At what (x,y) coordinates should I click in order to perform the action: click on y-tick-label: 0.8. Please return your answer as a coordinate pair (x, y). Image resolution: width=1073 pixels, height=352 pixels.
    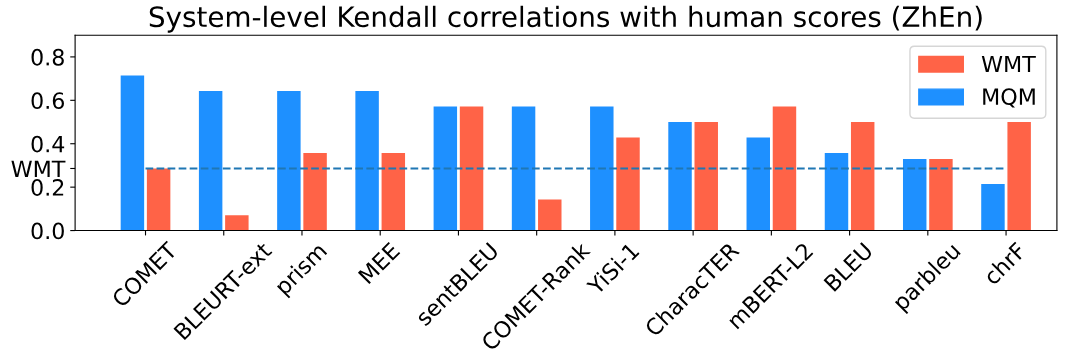
    Looking at the image, I should click on (47, 57).